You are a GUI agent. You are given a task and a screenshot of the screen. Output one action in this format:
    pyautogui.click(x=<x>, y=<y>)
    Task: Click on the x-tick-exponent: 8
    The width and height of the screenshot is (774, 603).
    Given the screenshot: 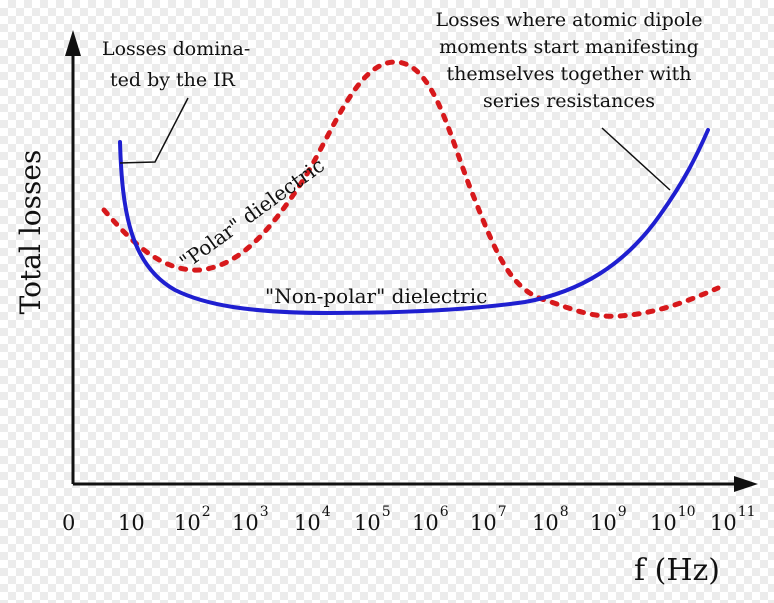 What is the action you would take?
    pyautogui.click(x=564, y=512)
    